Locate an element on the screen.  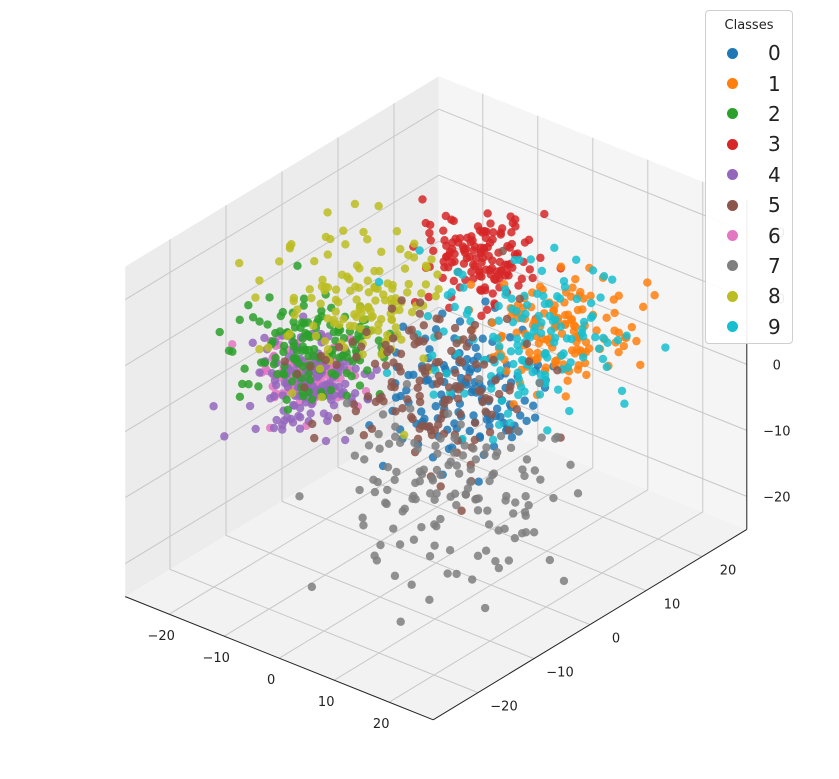
z-tick-label: −20 is located at coordinates (776, 497).